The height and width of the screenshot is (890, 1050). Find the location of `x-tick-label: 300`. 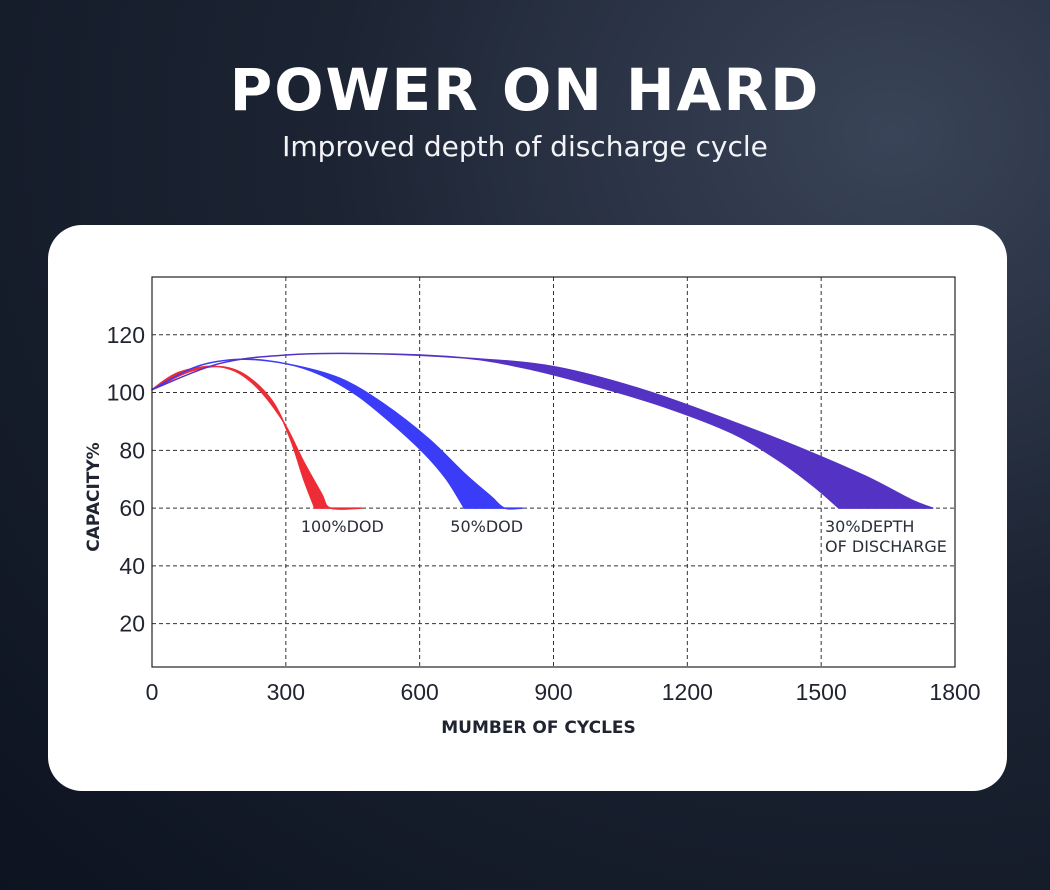

x-tick-label: 300 is located at coordinates (286, 692).